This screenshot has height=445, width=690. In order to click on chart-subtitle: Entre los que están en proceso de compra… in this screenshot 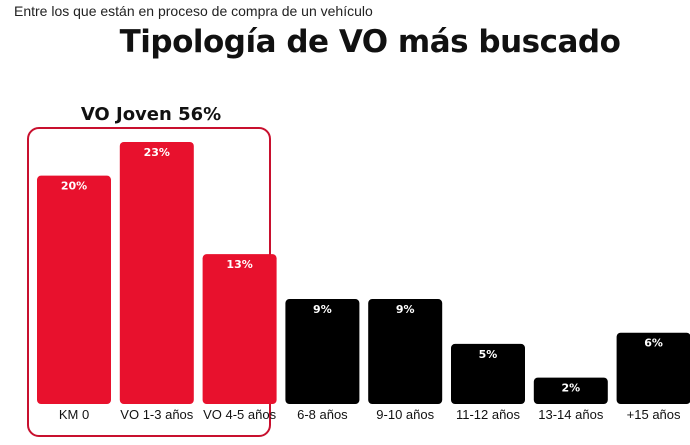, I will do `click(193, 11)`.